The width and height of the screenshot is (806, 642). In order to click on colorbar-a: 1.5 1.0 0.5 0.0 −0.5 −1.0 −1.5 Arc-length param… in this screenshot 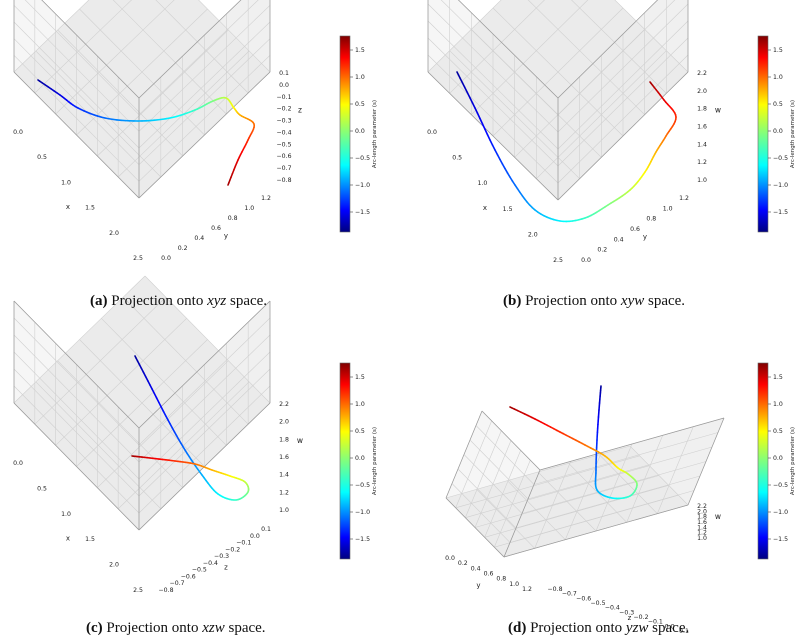, I will do `click(358, 134)`.